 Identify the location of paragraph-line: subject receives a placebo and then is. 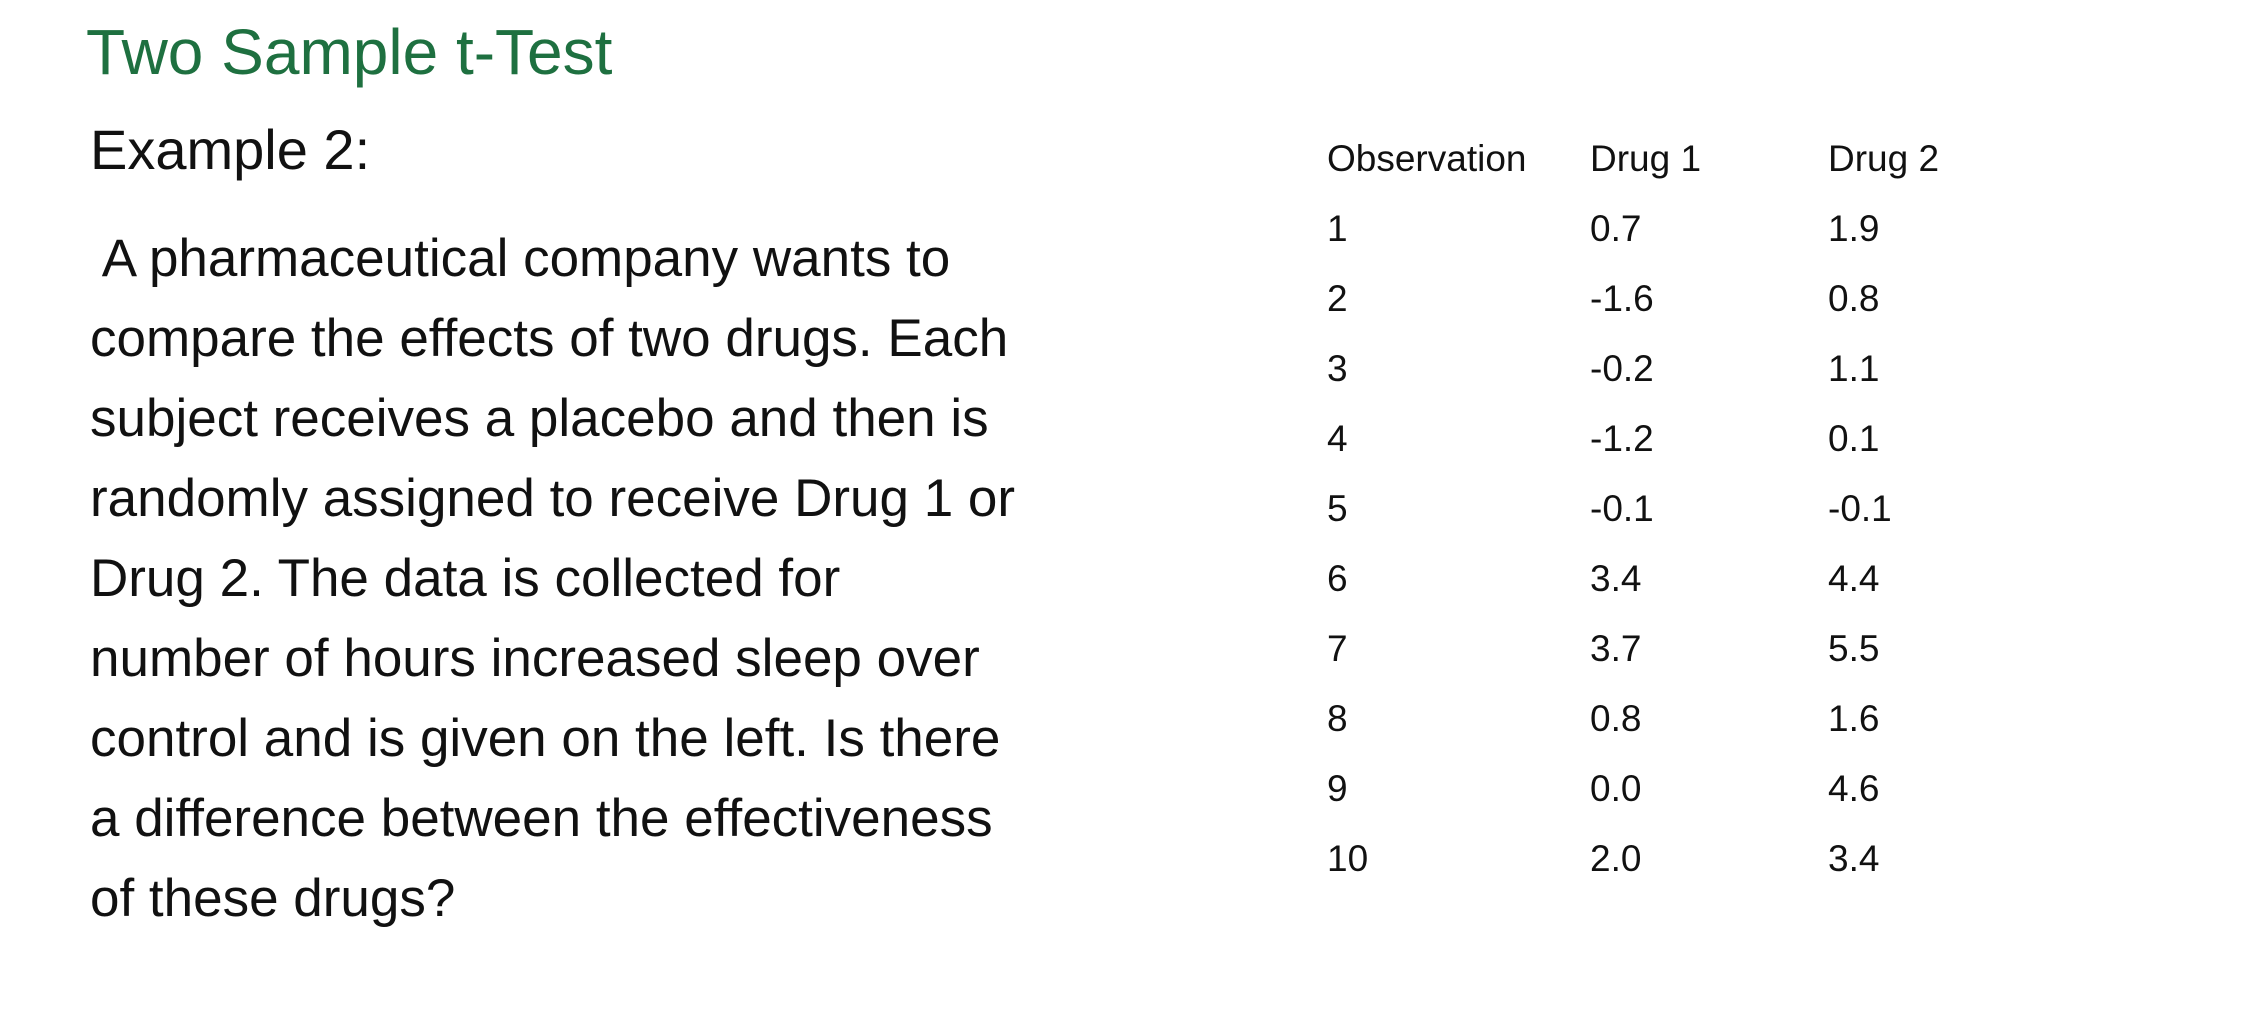
(539, 418).